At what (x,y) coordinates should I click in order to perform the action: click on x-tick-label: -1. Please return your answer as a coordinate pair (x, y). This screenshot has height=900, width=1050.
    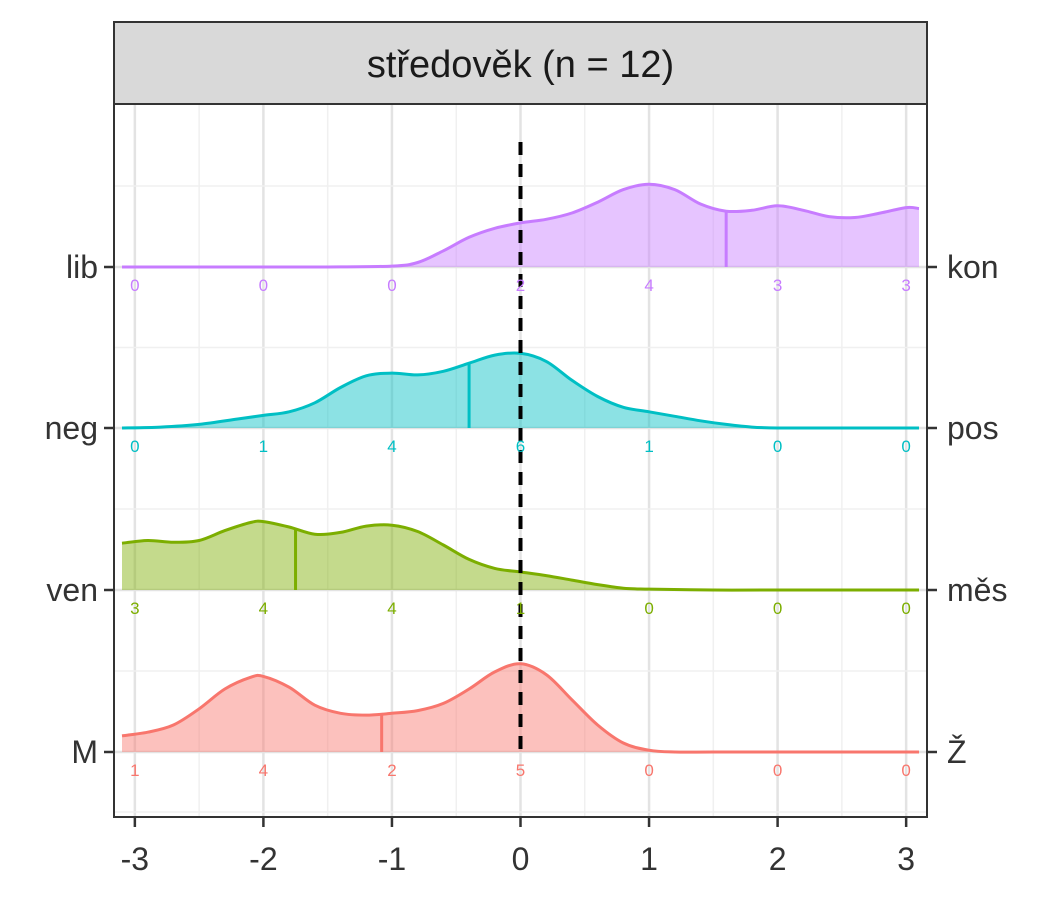
    Looking at the image, I should click on (392, 859).